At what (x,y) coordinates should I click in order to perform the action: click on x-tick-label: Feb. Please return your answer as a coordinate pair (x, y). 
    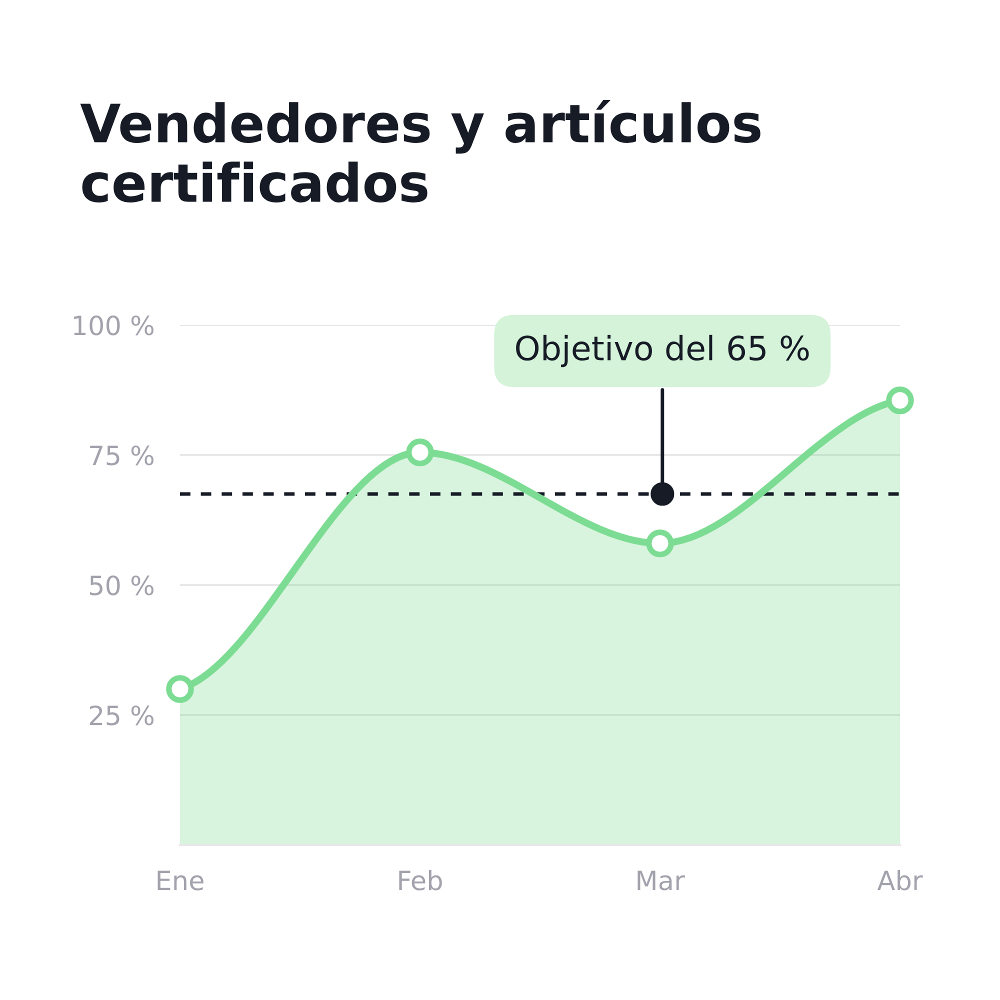
    Looking at the image, I should click on (420, 880).